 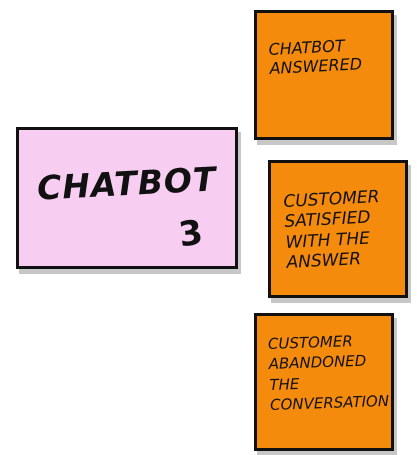 What do you see at coordinates (315, 57) in the screenshot?
I see `sticky-text: CHATBOT ANSWERED` at bounding box center [315, 57].